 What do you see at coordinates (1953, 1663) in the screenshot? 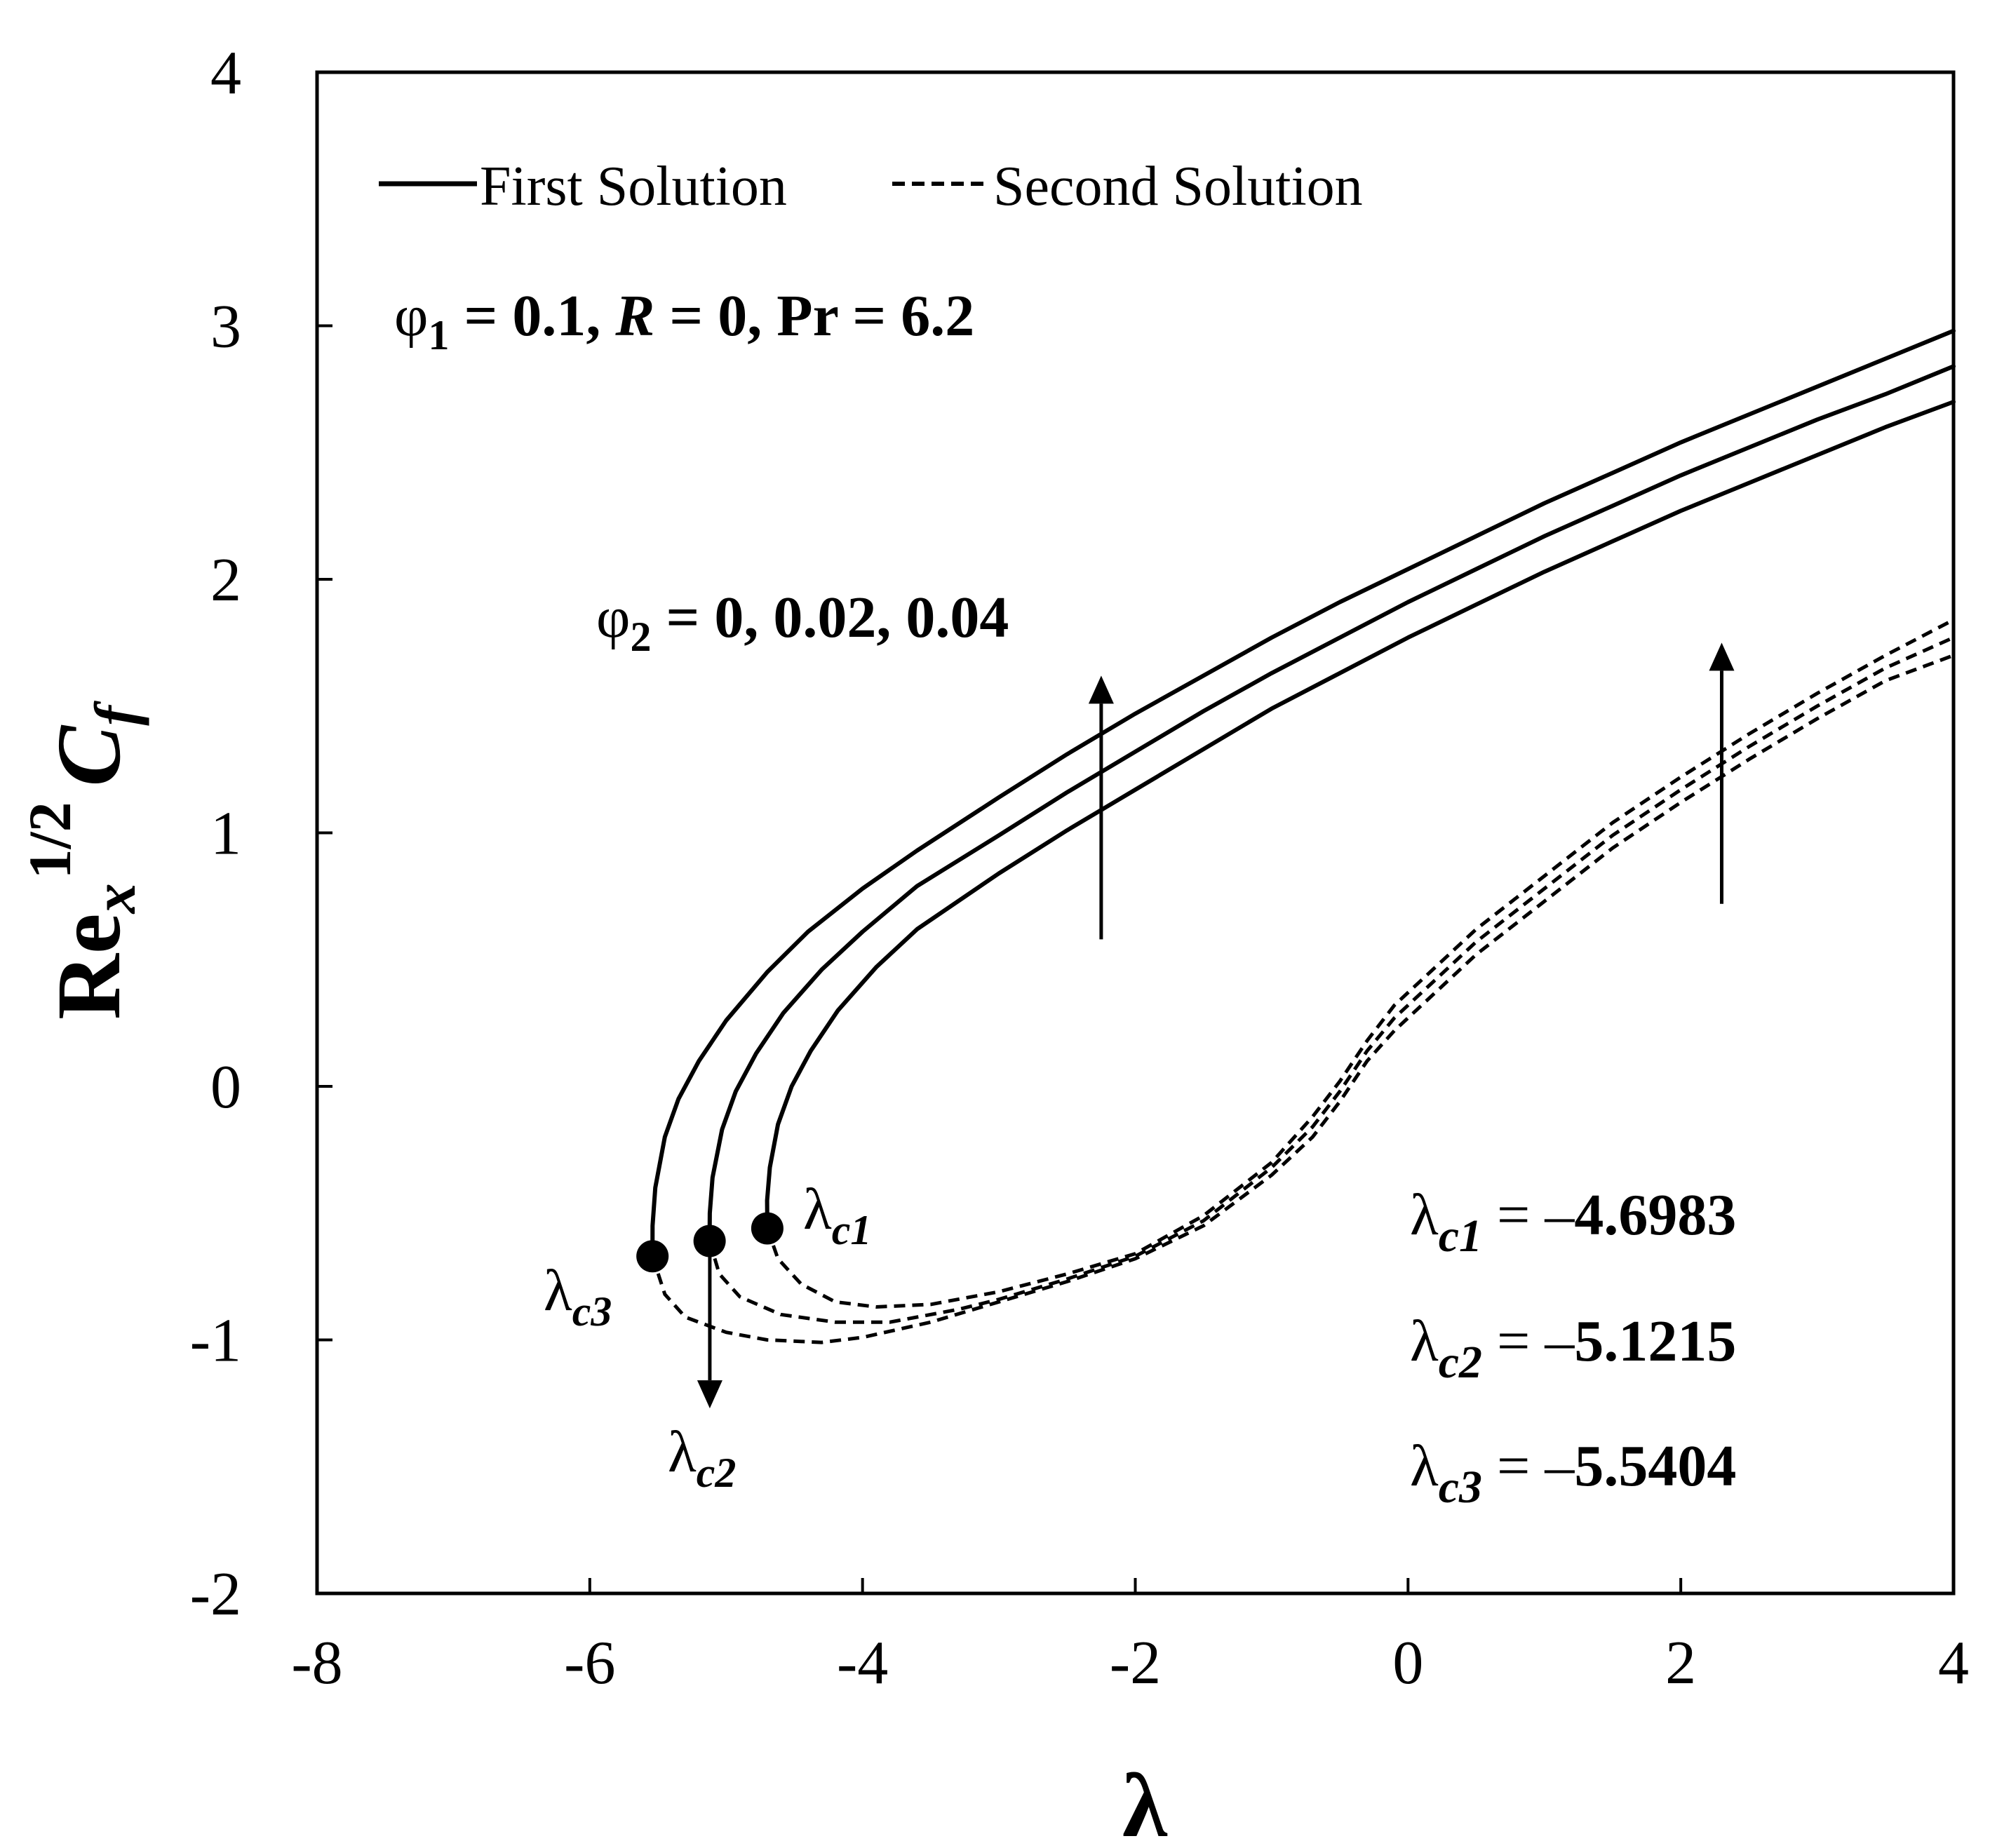
I see `x-tick-label: 4` at bounding box center [1953, 1663].